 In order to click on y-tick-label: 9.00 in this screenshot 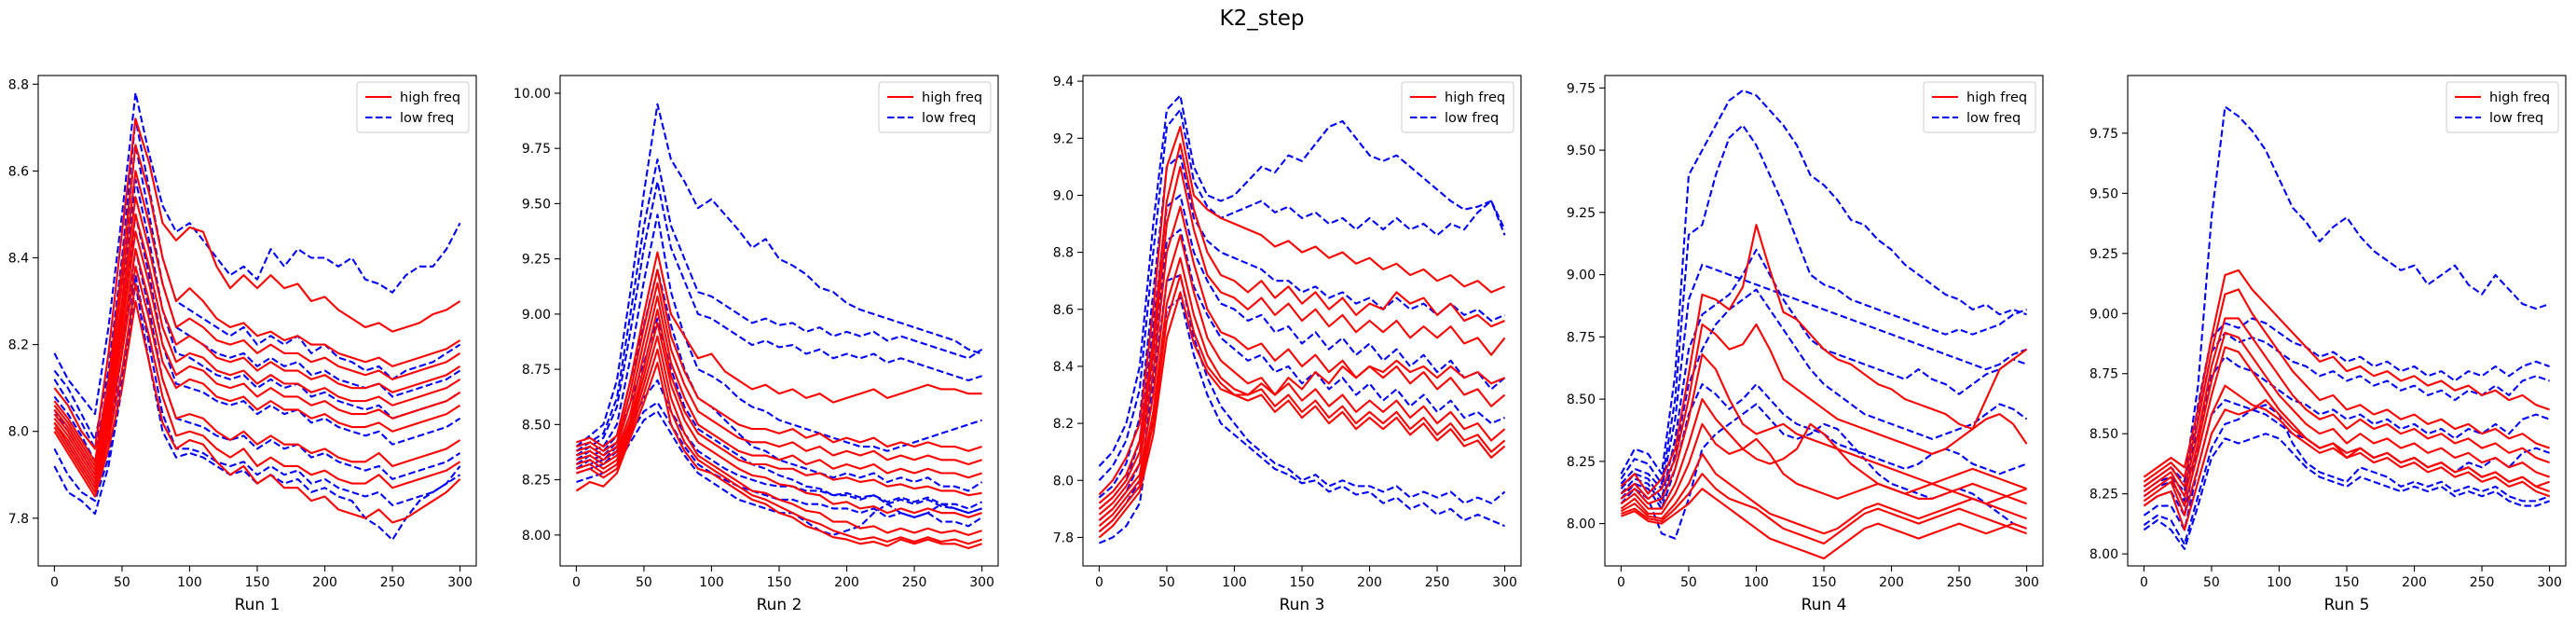, I will do `click(536, 315)`.